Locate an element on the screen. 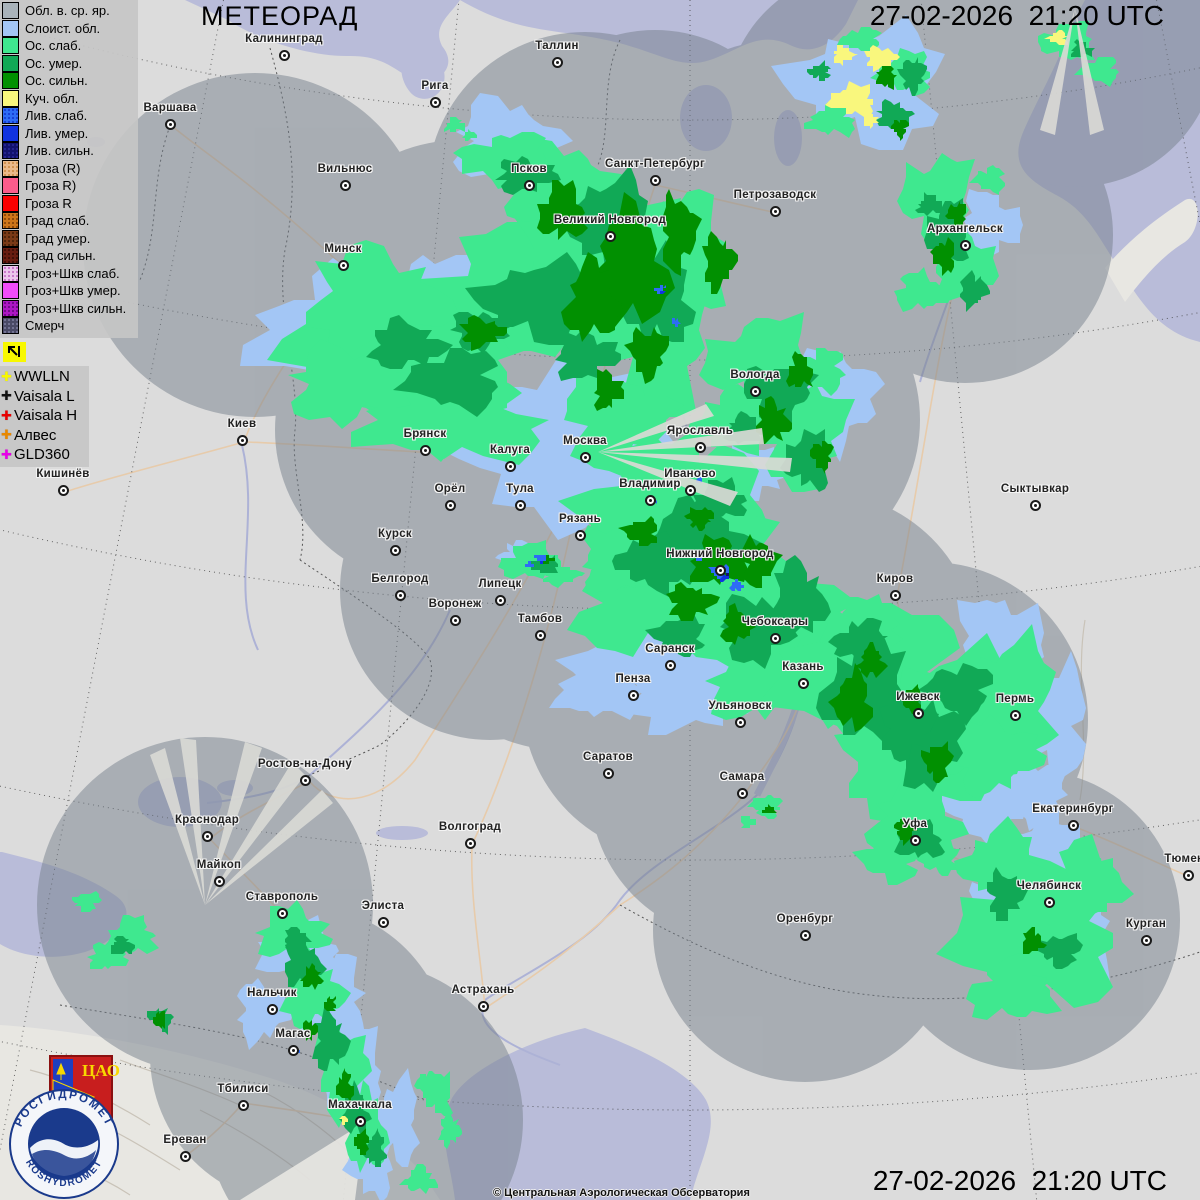 This screenshot has width=1200, height=1200. timestamp-bottom: 27-02-2026 21:20 UTC is located at coordinates (1019, 1180).